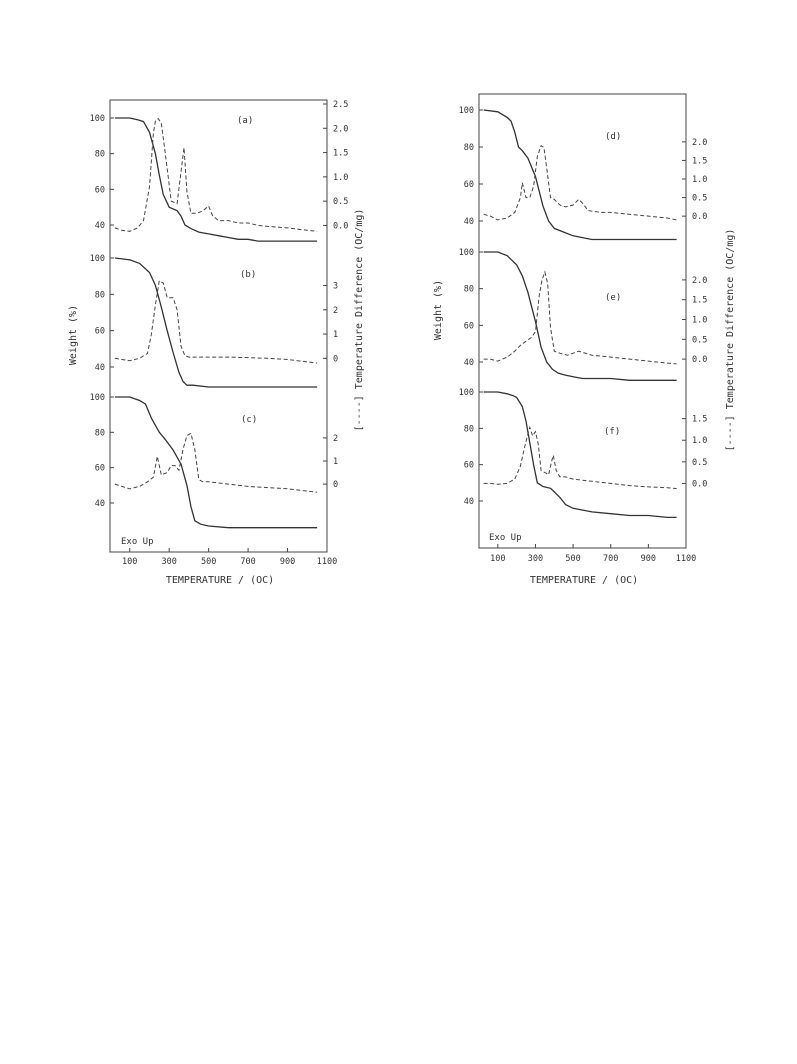 The width and height of the screenshot is (797, 1064). I want to click on left-xlabel: TEMPERATURE / (OC), so click(220, 580).